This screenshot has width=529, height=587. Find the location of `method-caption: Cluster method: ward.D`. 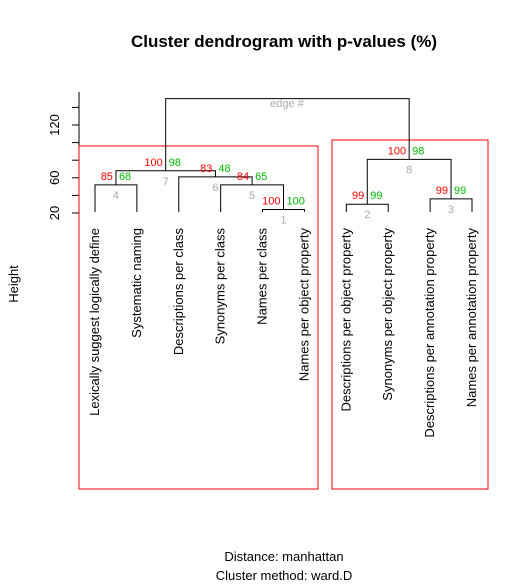

method-caption: Cluster method: ward.D is located at coordinates (284, 575).